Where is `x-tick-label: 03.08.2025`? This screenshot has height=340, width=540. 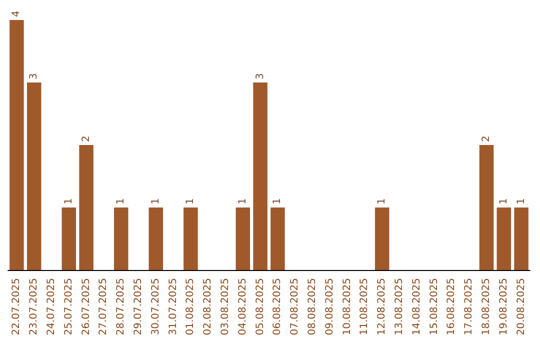 x-tick-label: 03.08.2025 is located at coordinates (225, 307).